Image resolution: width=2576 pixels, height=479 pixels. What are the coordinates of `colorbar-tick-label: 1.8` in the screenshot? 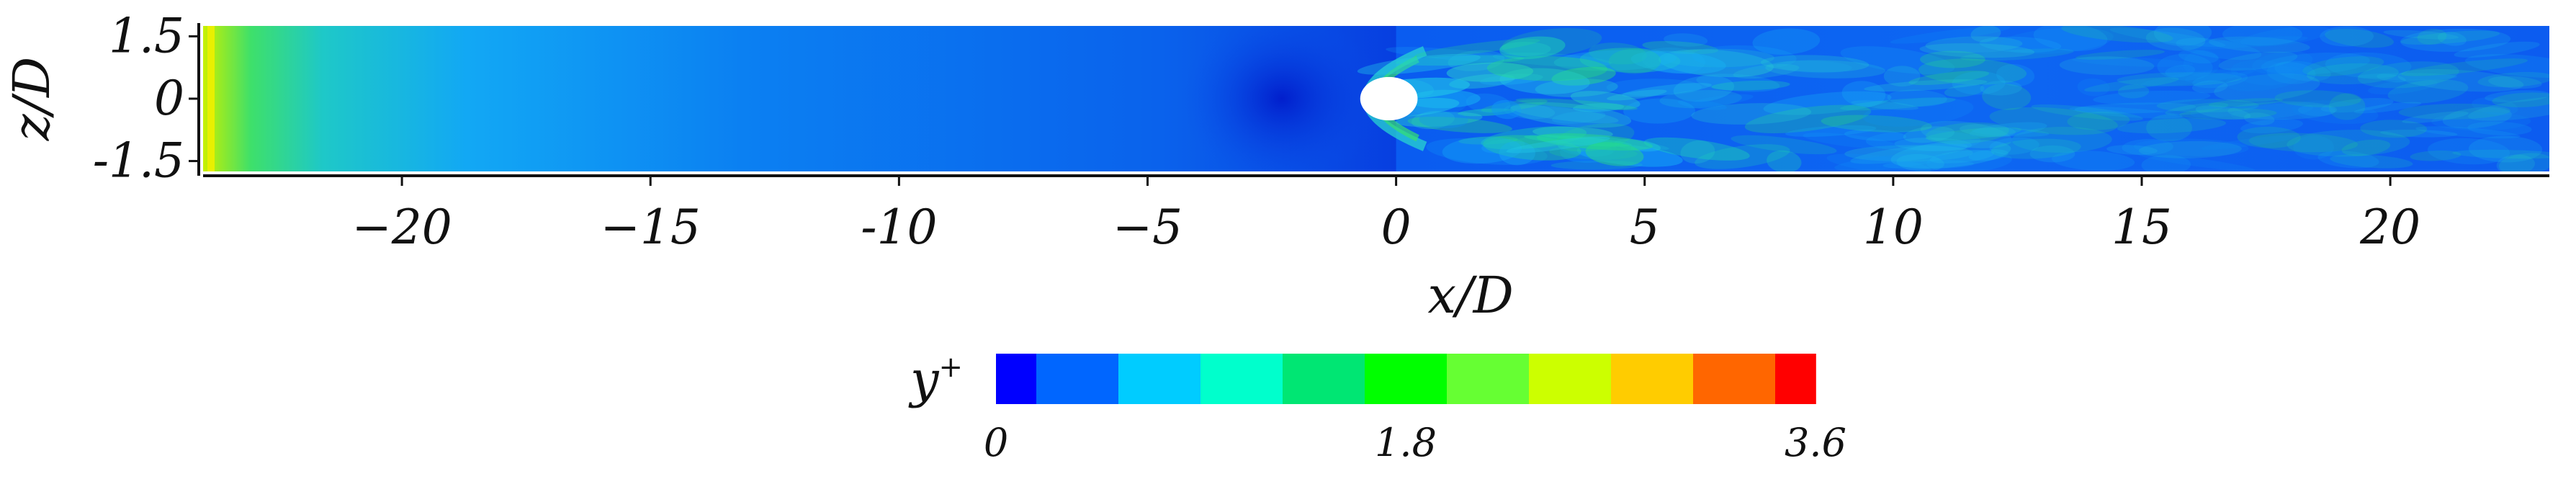 It's located at (1406, 442).